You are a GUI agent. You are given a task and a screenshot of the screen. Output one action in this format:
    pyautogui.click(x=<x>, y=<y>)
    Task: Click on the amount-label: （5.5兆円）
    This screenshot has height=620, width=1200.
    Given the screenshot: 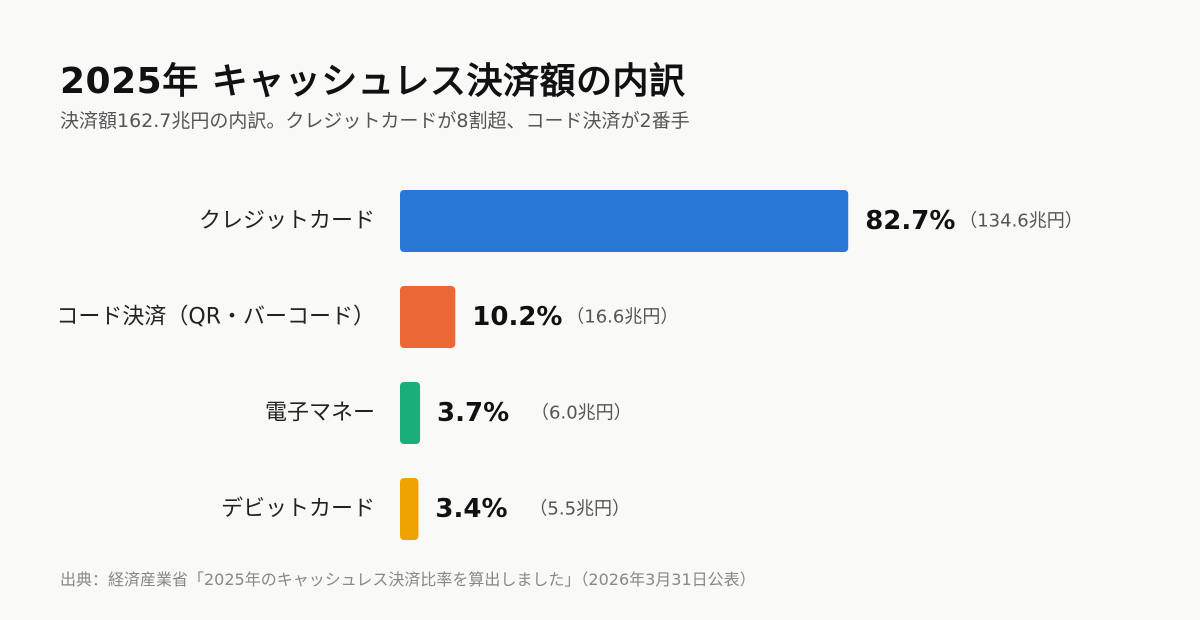 What is the action you would take?
    pyautogui.click(x=579, y=509)
    